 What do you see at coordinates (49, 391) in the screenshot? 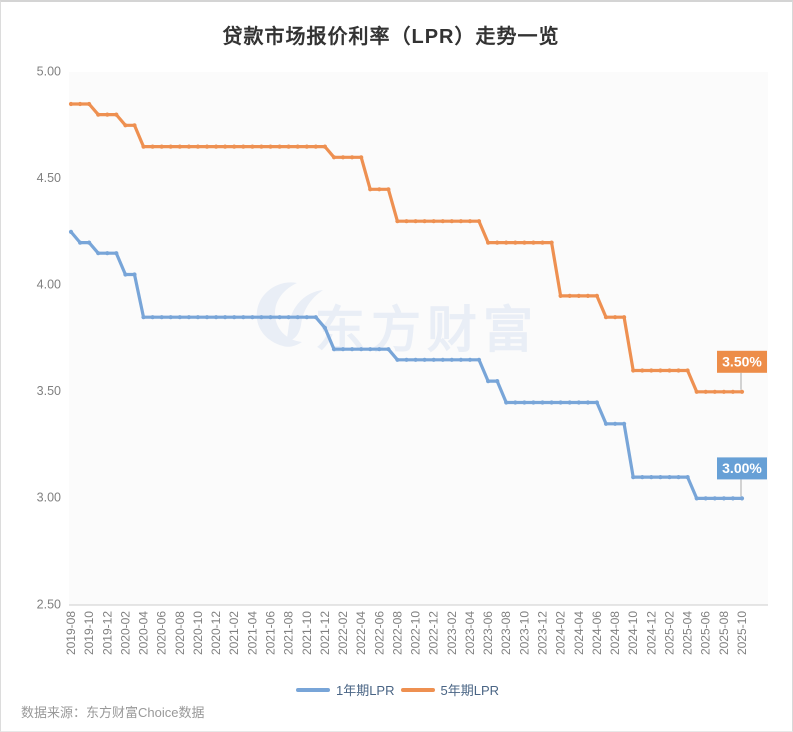
I see `svg-text: 3.50` at bounding box center [49, 391].